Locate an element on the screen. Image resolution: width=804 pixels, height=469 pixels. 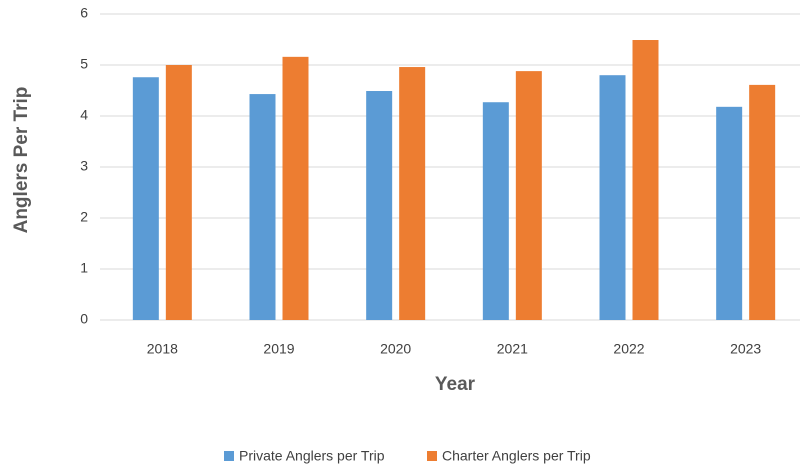
y-tick-label: 1 is located at coordinates (84, 268).